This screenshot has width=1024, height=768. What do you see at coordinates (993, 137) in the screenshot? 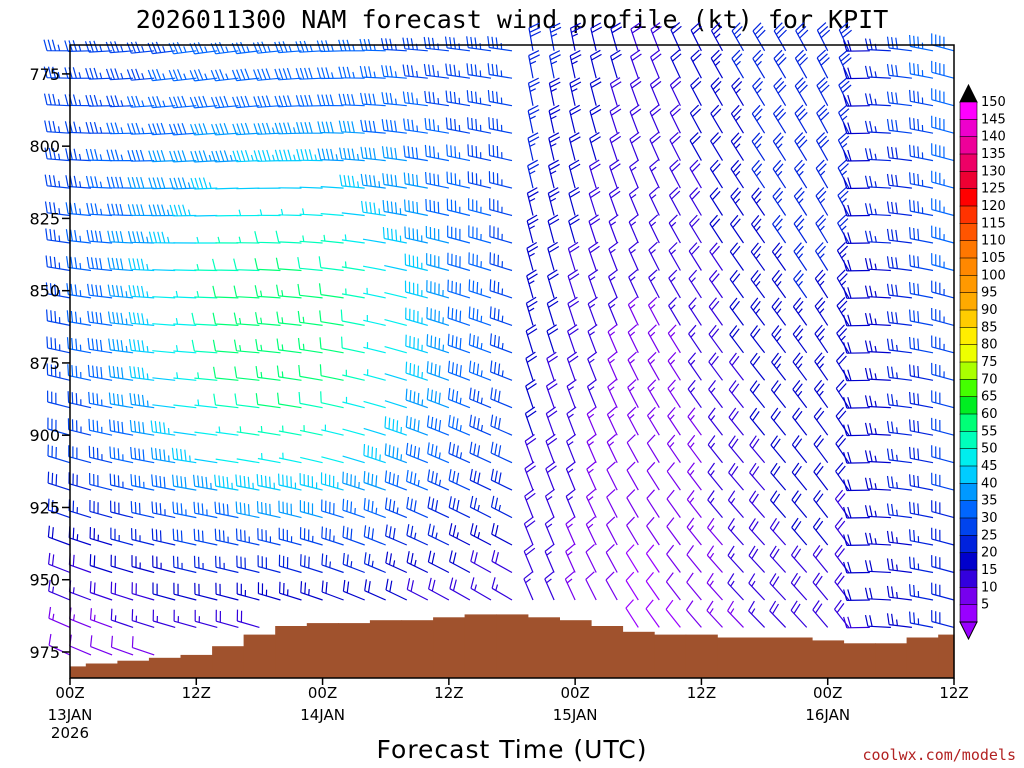
I see `colorbar-label: 140` at bounding box center [993, 137].